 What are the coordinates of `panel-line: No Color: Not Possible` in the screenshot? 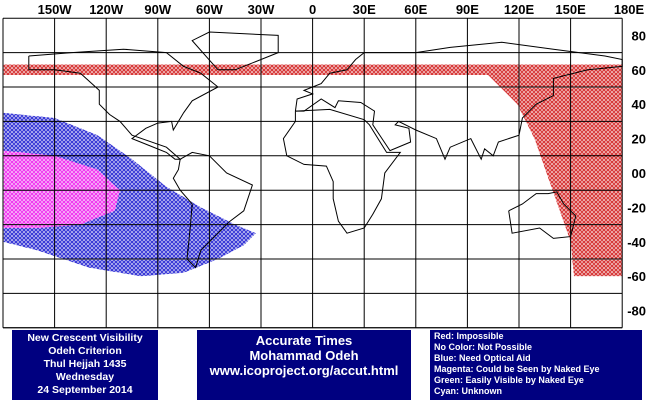 It's located at (483, 347).